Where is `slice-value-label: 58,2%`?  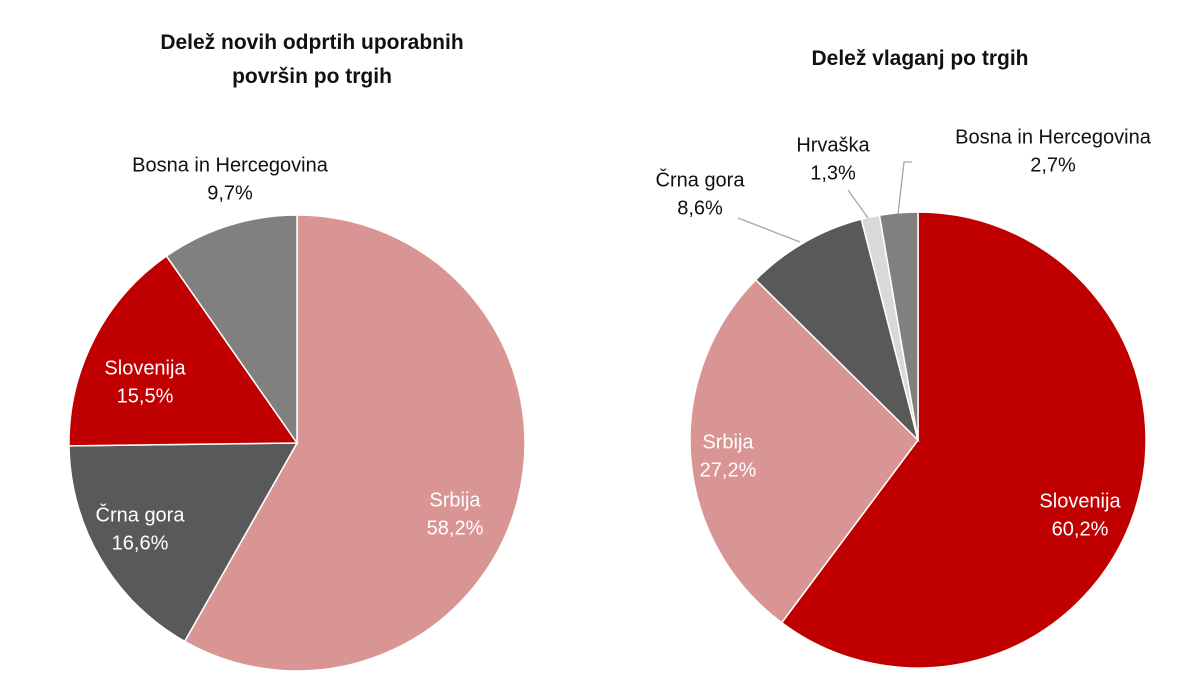
slice-value-label: 58,2% is located at coordinates (455, 528).